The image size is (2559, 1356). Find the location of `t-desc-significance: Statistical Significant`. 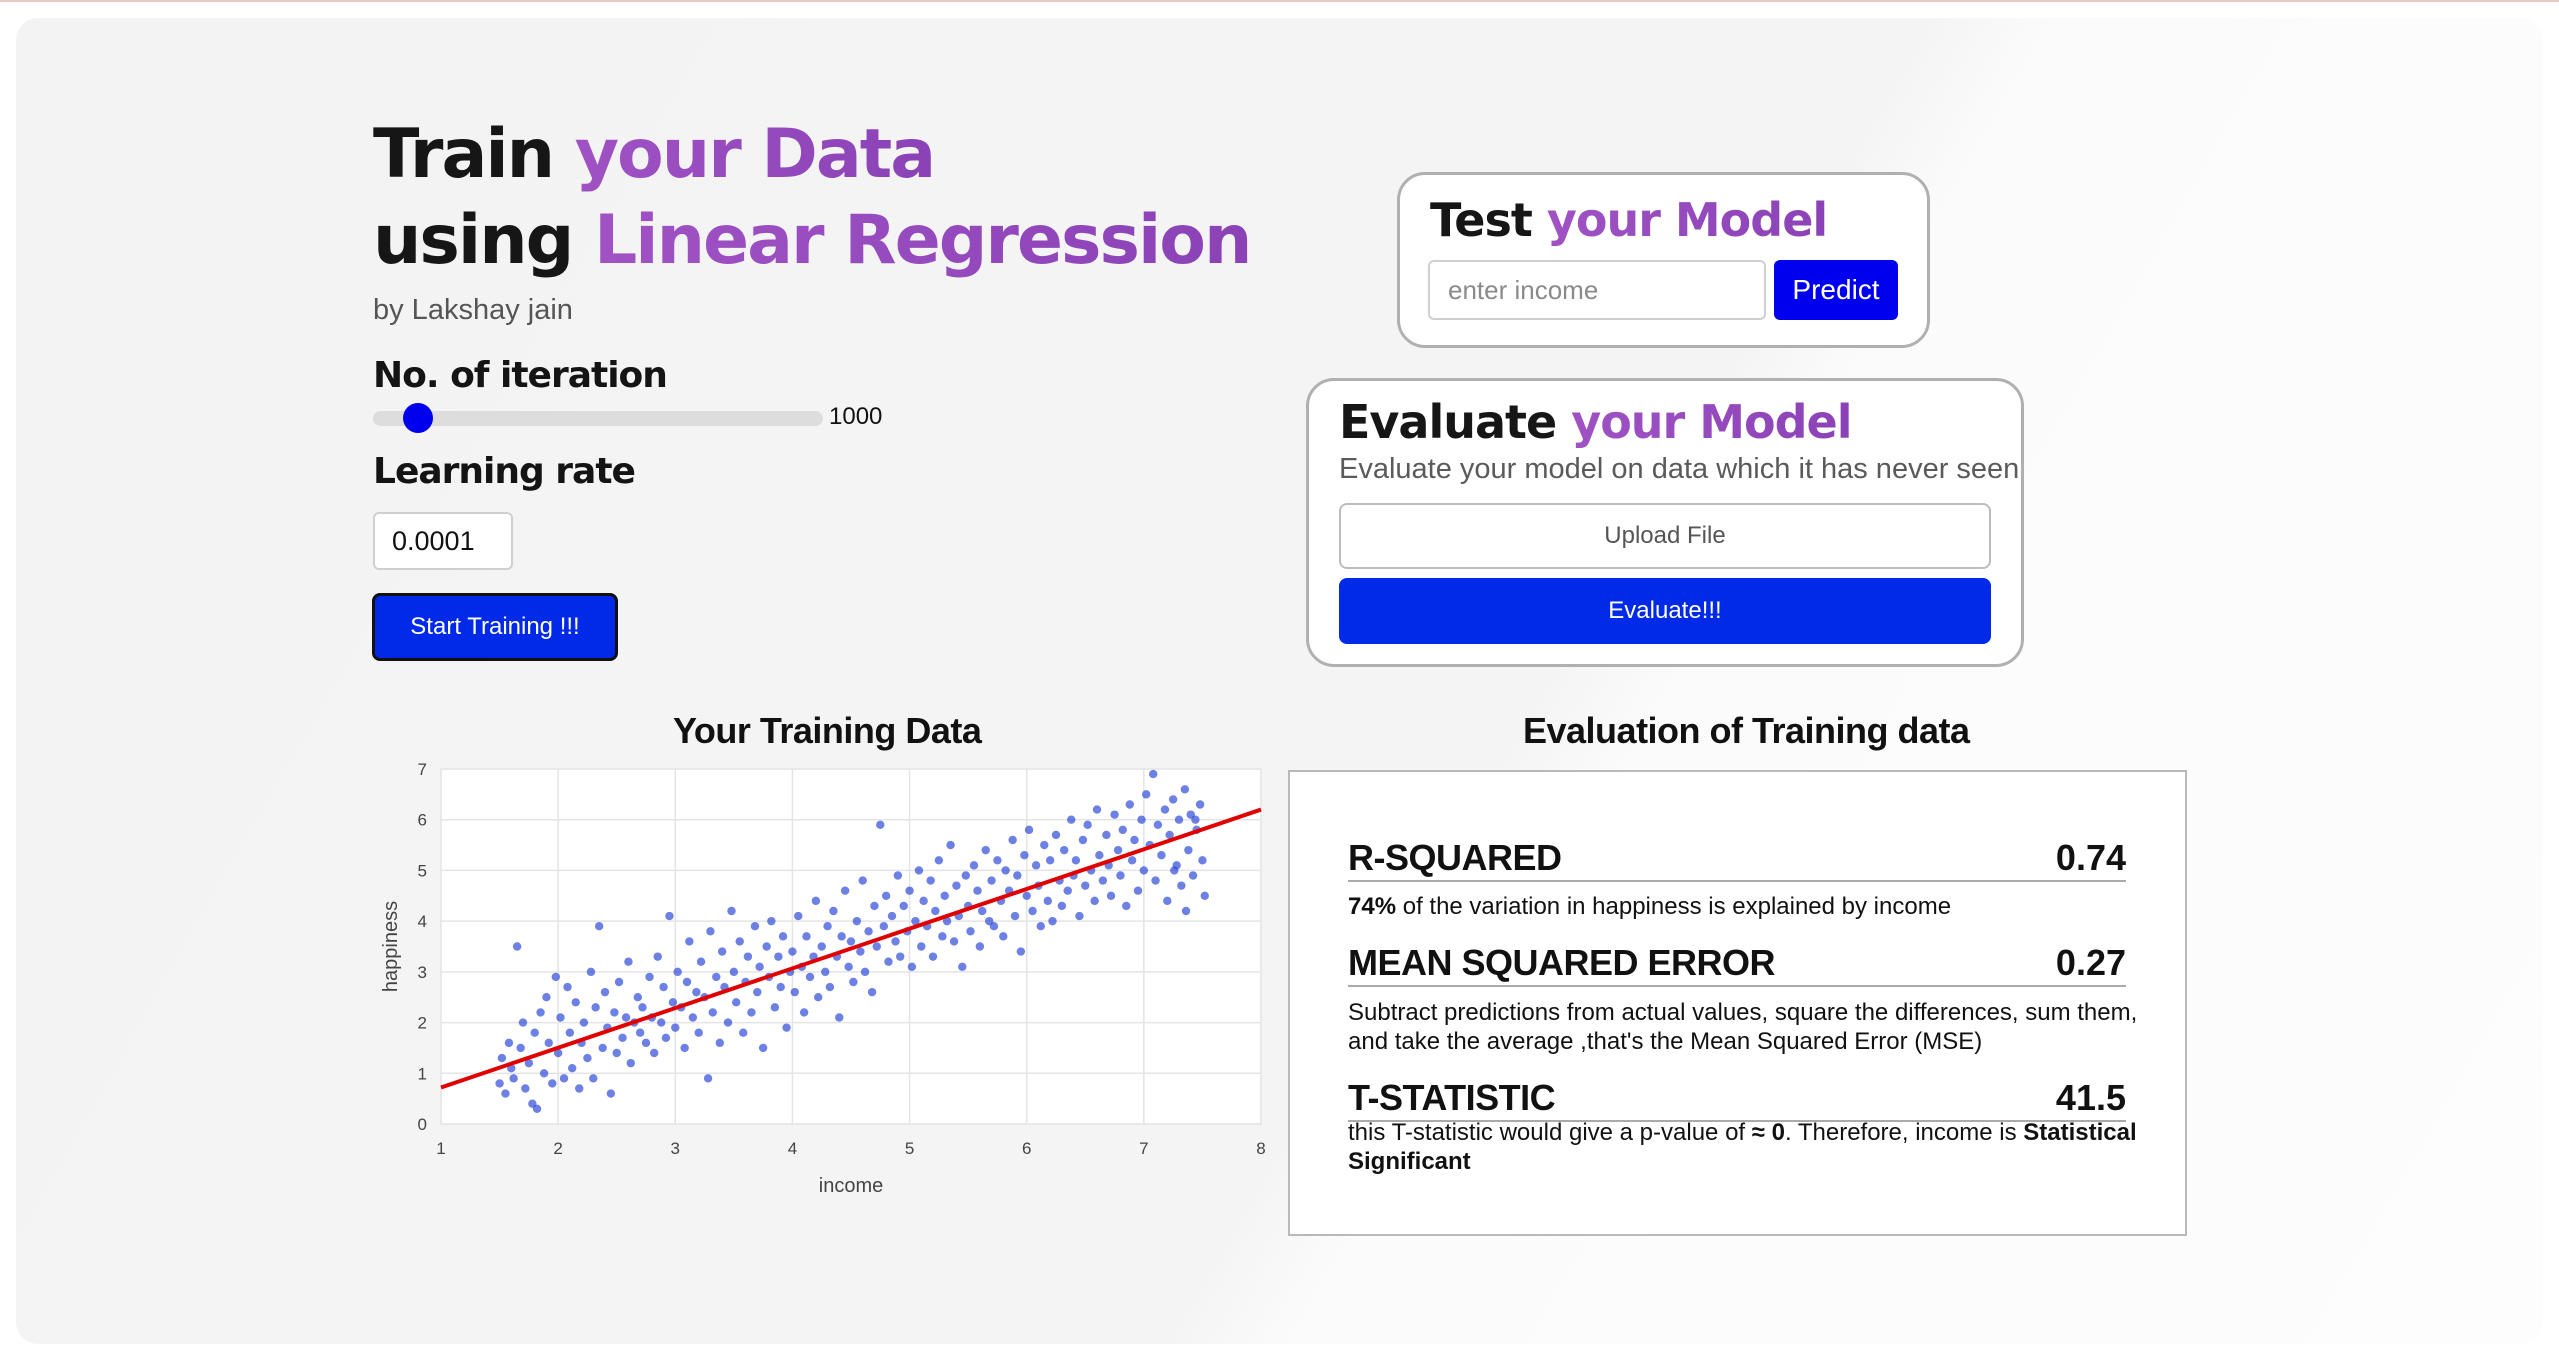

t-desc-significance: Statistical Significant is located at coordinates (1742, 1147).